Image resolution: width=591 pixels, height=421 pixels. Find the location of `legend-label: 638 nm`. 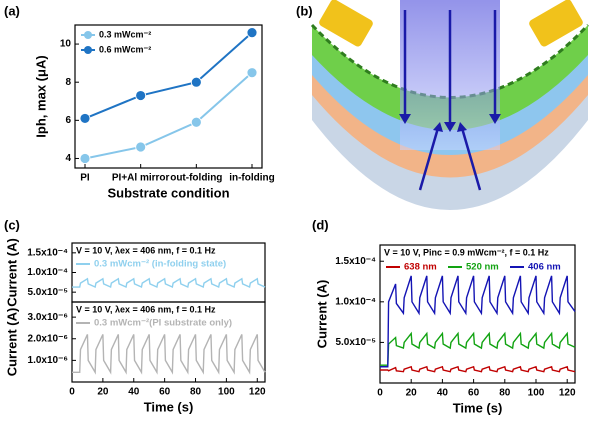

legend-label: 638 nm is located at coordinates (420, 267).